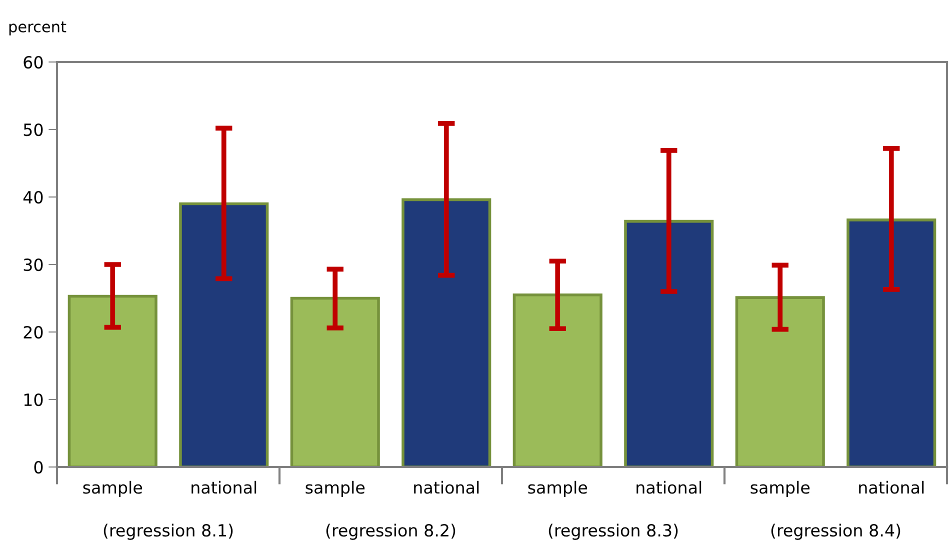 The height and width of the screenshot is (546, 949). What do you see at coordinates (33, 265) in the screenshot?
I see `y-tick-label: 30` at bounding box center [33, 265].